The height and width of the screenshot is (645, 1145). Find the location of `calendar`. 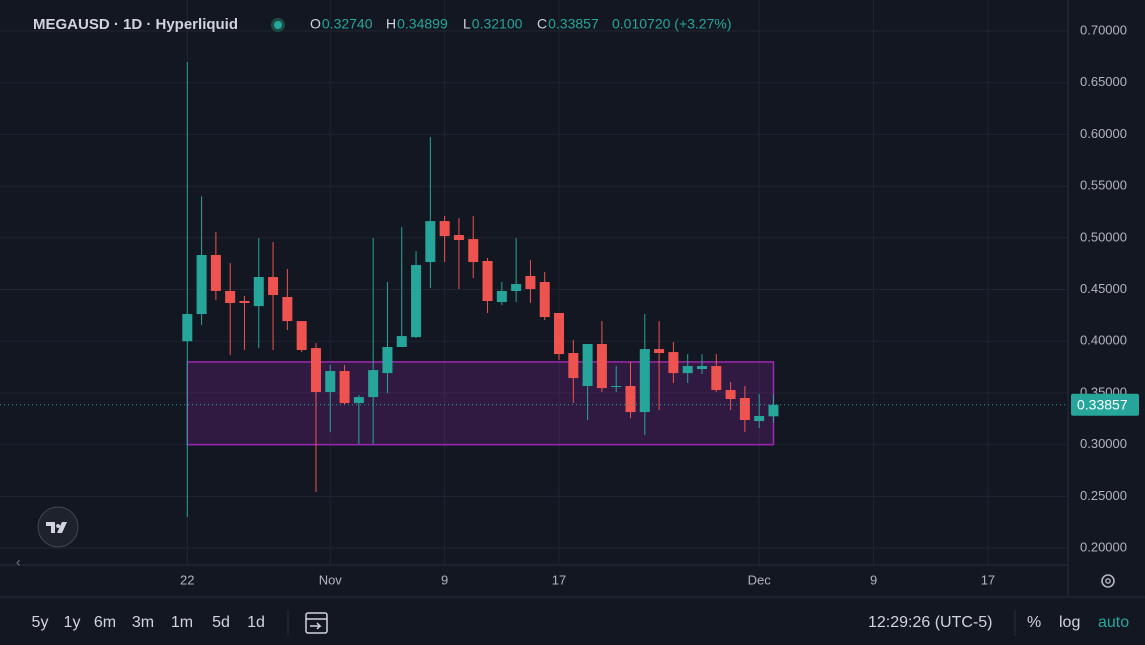

calendar is located at coordinates (316, 623).